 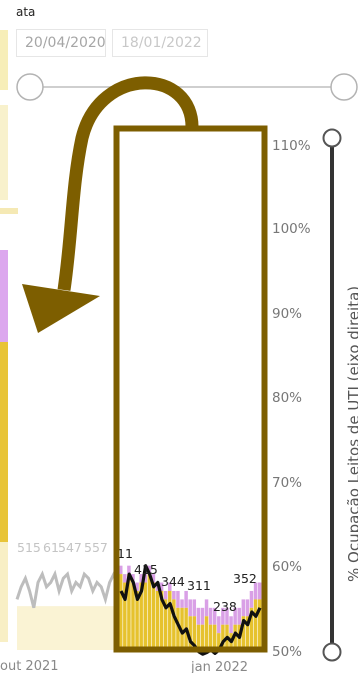 I want to click on x-tick-label-out-2021: out 2021, so click(x=29, y=666).